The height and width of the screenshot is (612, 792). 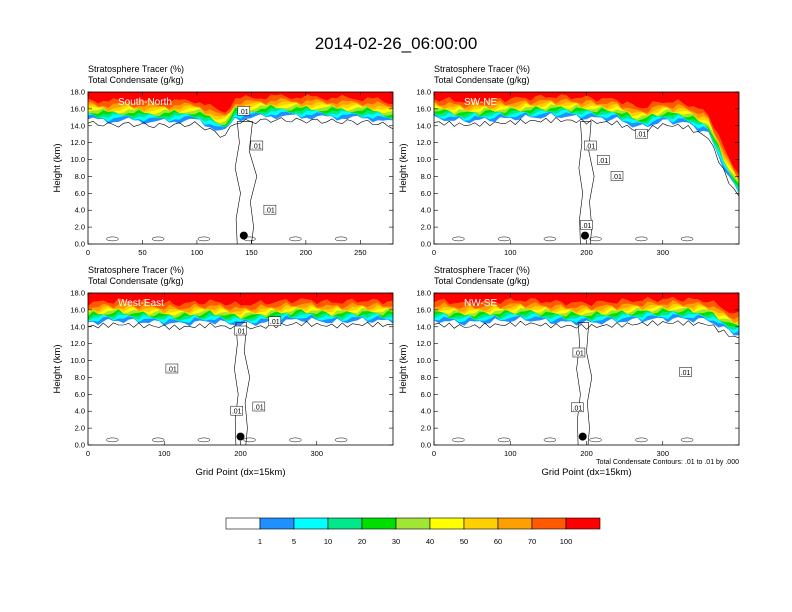 I want to click on x-tick-label: 50, so click(x=142, y=252).